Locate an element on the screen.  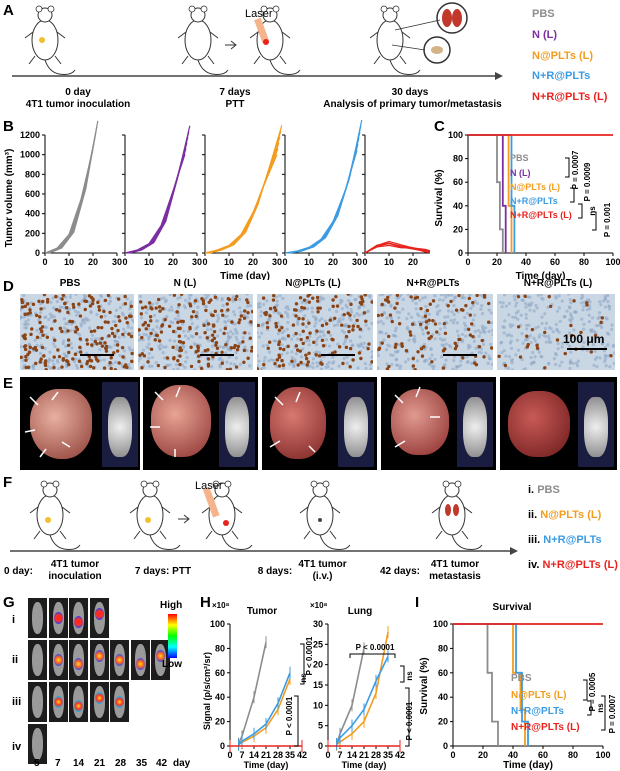
x-tick-label: 0 is located at coordinates (44, 262).